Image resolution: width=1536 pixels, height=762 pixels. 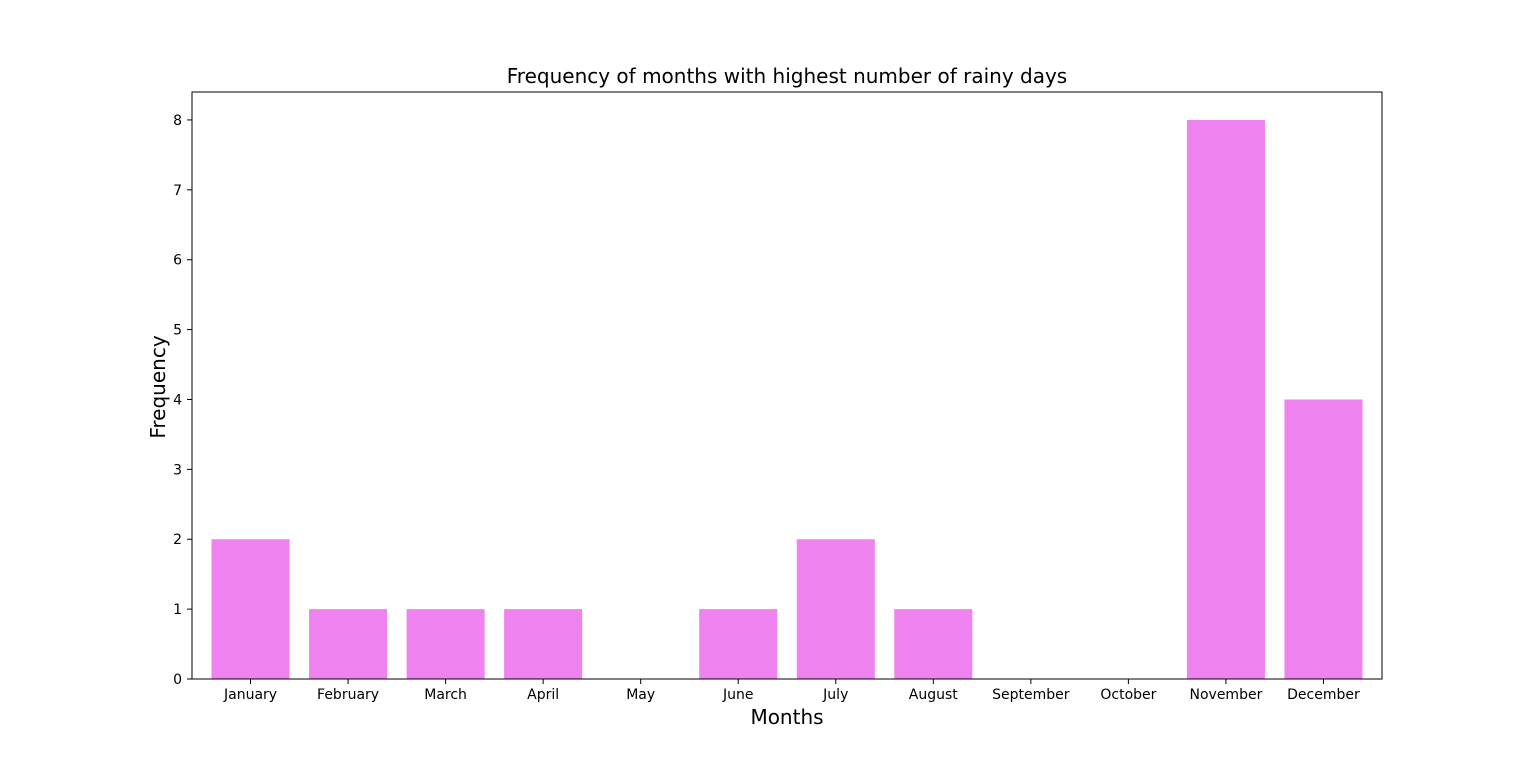 I want to click on x-tick-label: April, so click(x=543, y=695).